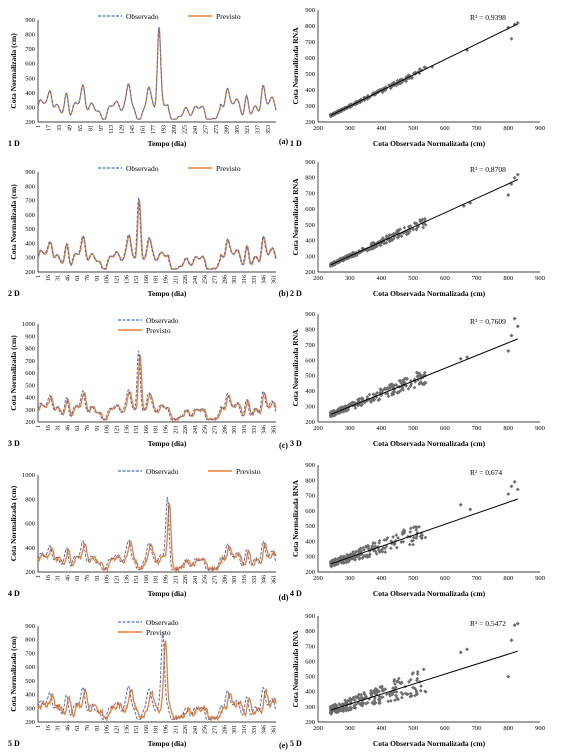 The width and height of the screenshot is (567, 754). What do you see at coordinates (424, 222) in the screenshot?
I see `trend-line` at bounding box center [424, 222].